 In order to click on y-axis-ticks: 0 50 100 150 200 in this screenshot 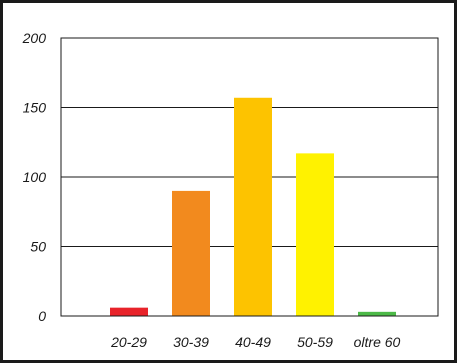, I will do `click(34, 177)`.